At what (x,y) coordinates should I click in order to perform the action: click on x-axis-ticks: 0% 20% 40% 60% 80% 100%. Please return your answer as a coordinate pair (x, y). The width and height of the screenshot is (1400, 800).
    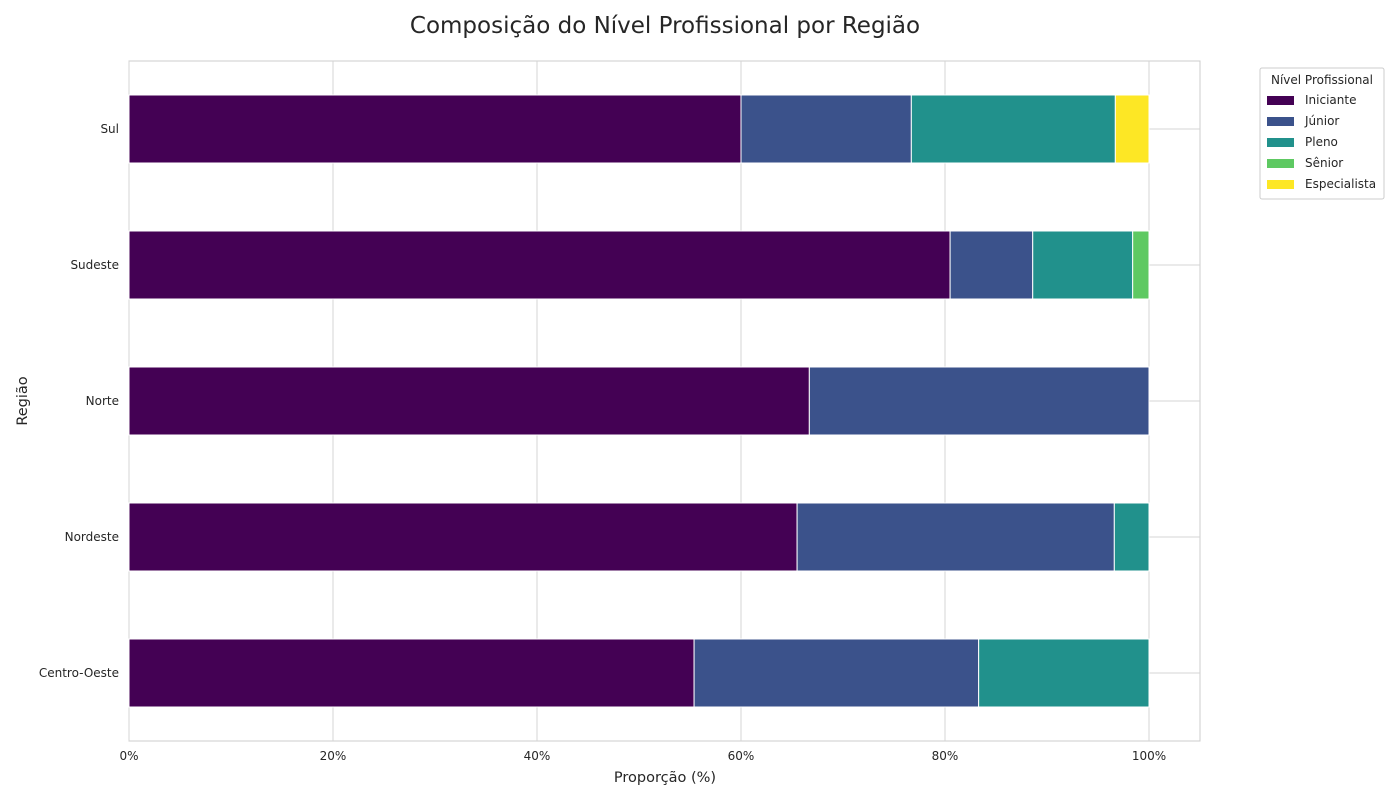
    Looking at the image, I should click on (642, 756).